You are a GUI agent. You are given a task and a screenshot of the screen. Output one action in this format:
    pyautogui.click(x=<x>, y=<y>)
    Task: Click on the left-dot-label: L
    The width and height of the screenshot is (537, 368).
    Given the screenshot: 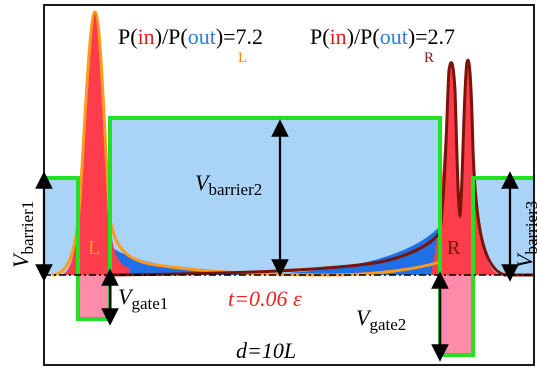 What is the action you would take?
    pyautogui.click(x=94, y=248)
    